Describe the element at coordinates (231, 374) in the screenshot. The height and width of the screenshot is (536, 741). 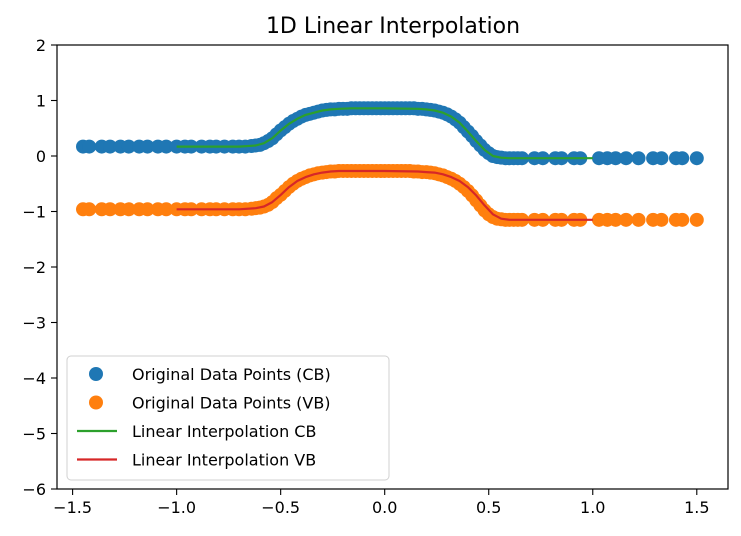
I see `legend-label: Original Data Points (CB)` at that location.